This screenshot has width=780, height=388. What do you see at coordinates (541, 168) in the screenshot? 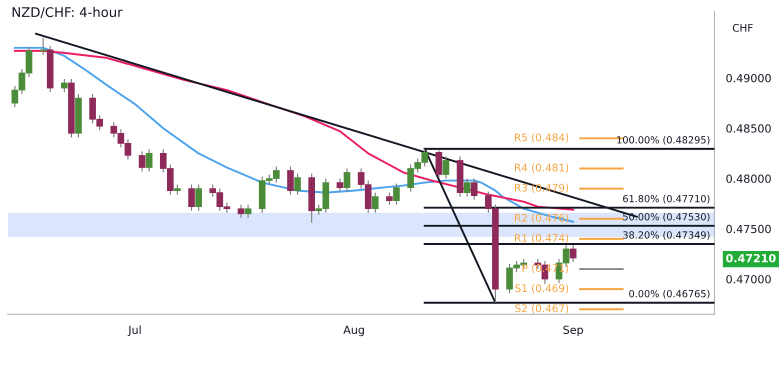
I see `annotation: R4 (0.481)` at bounding box center [541, 168].